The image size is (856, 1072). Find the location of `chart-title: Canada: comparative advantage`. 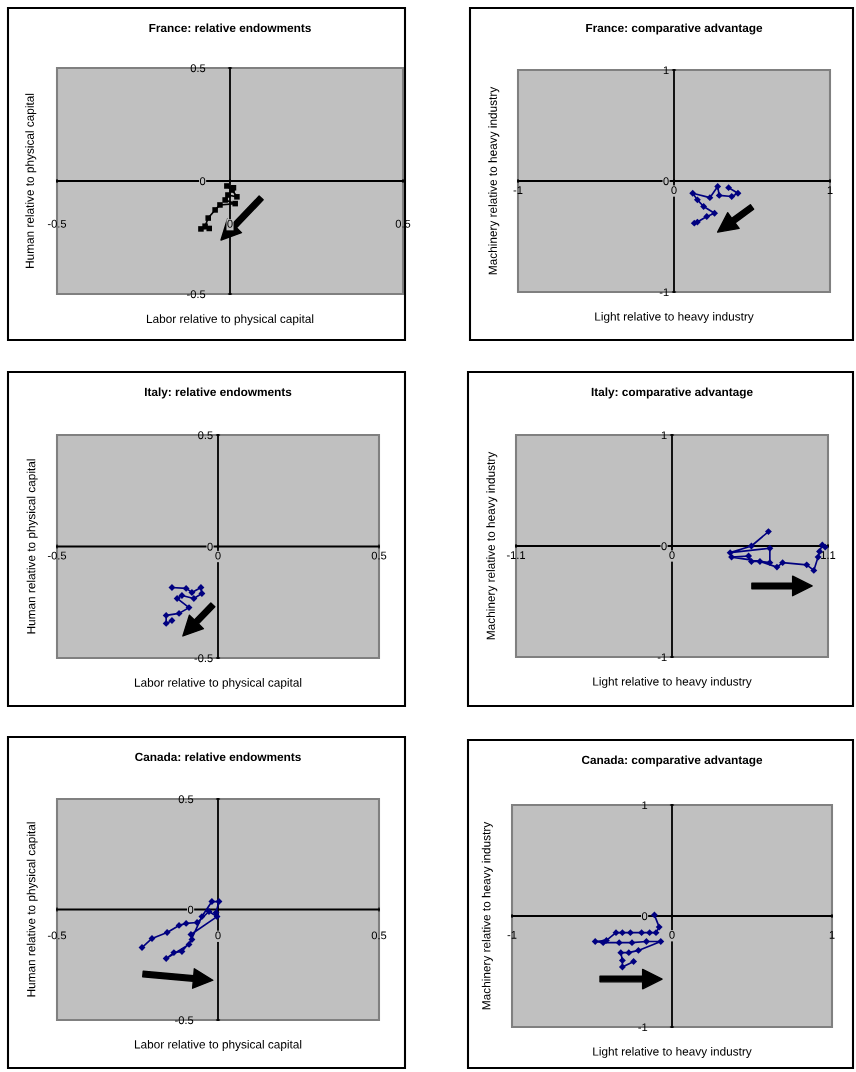

chart-title: Canada: comparative advantage is located at coordinates (672, 761).